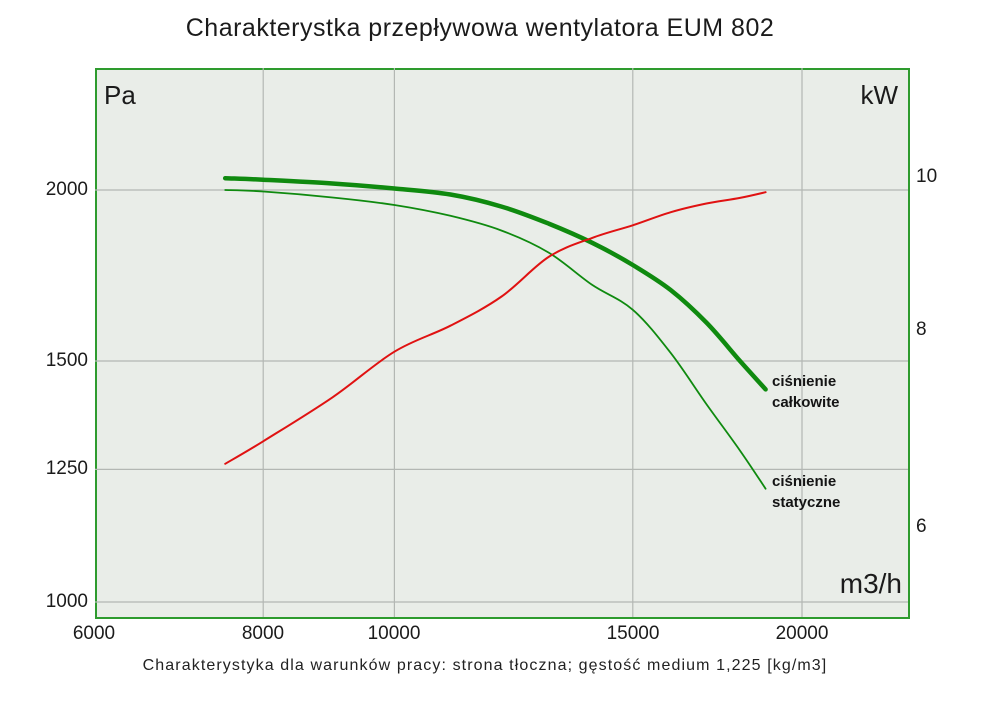  Describe the element at coordinates (66, 189) in the screenshot. I see `y-left-tick-2000: 2000` at that location.